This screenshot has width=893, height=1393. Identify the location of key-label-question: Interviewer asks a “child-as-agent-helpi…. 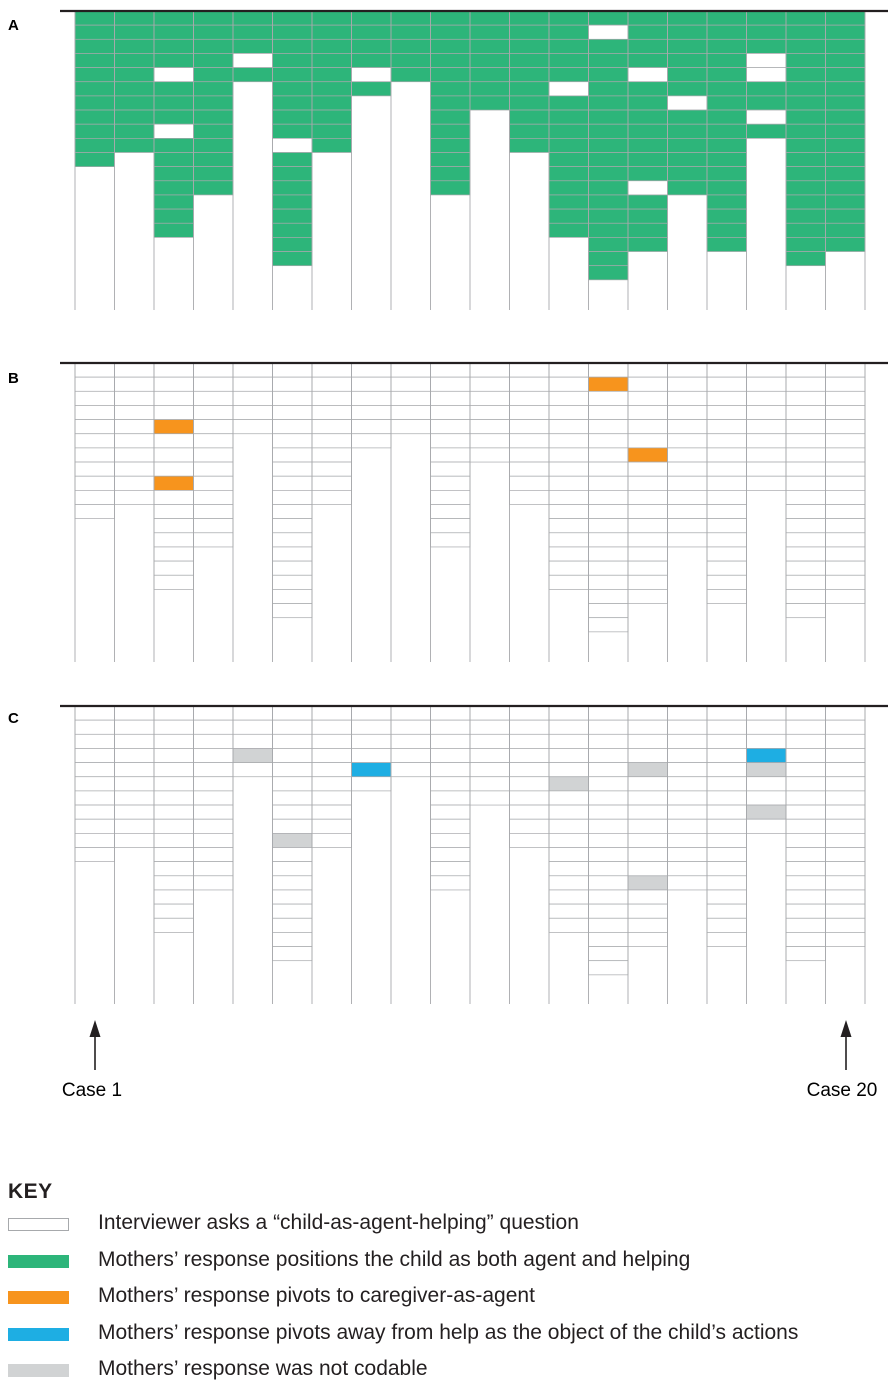
(338, 1222).